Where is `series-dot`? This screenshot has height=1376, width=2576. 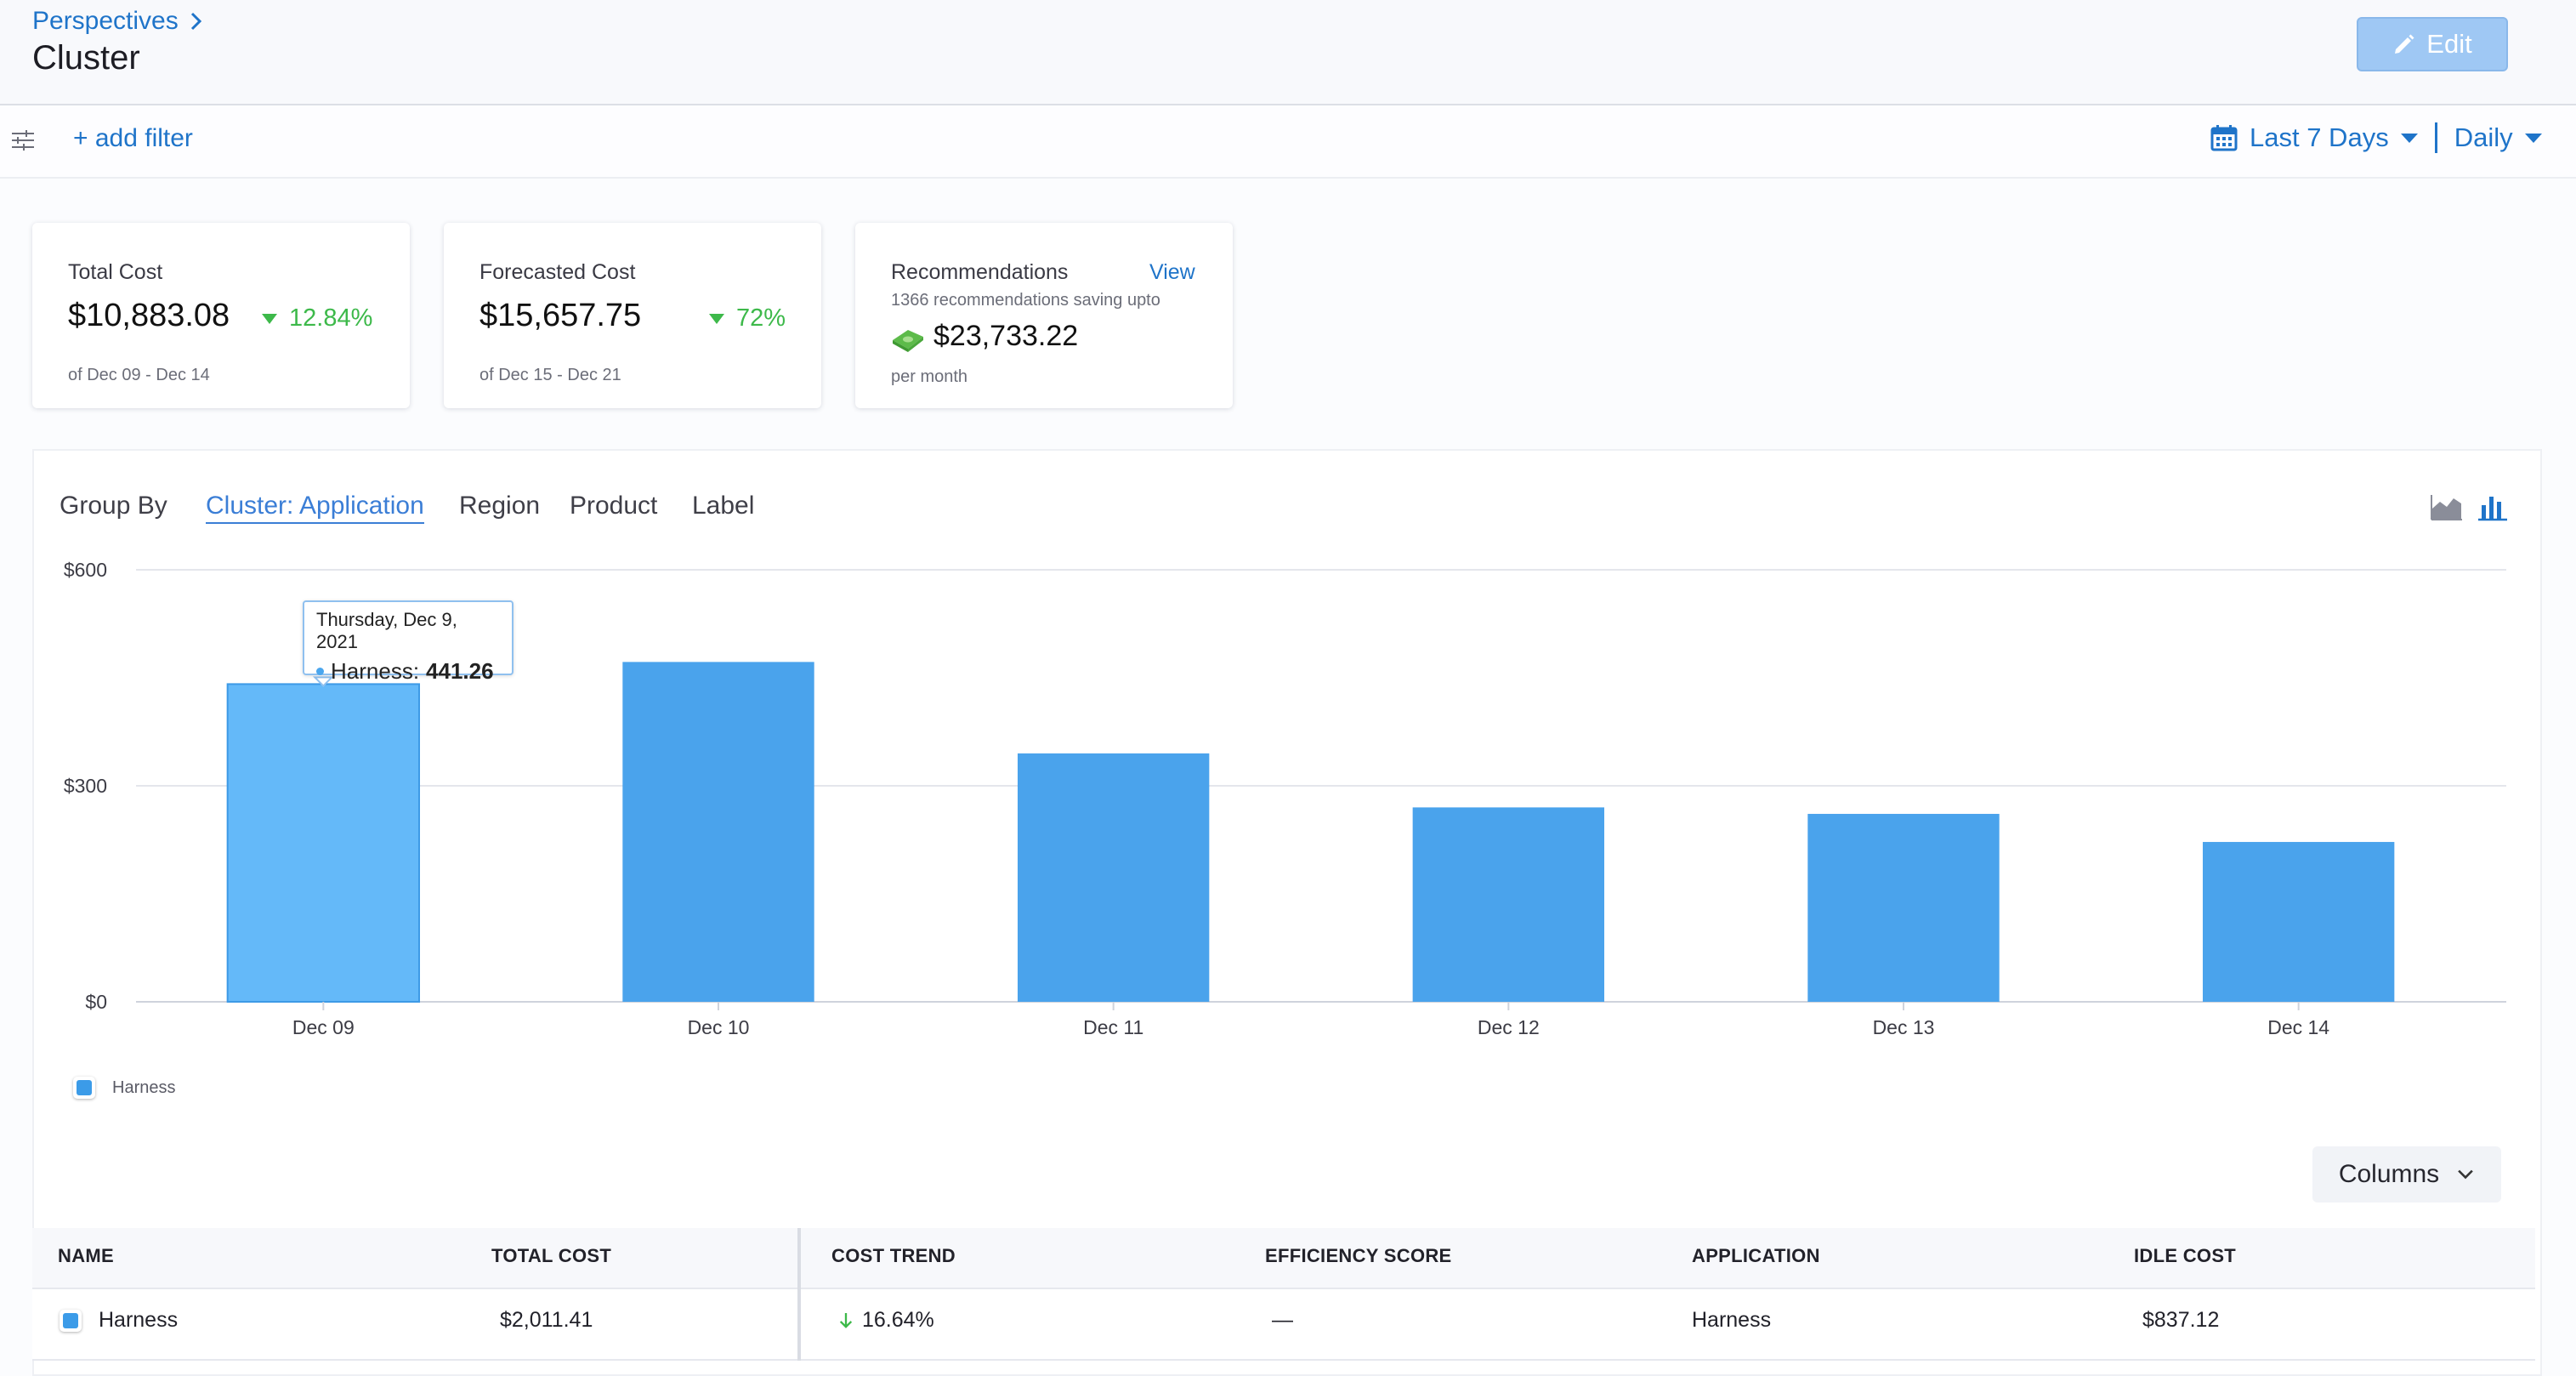
series-dot is located at coordinates (320, 671).